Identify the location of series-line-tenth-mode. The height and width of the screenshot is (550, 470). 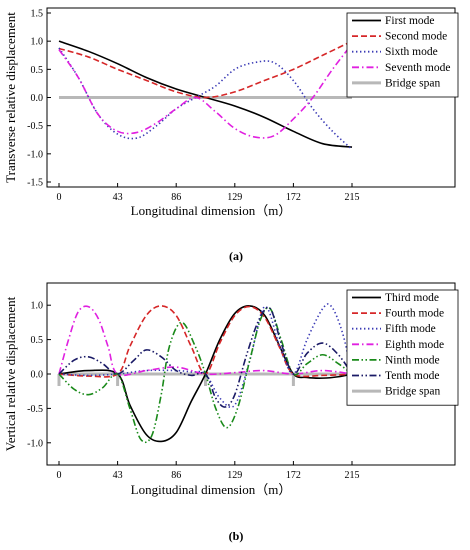
(205, 357).